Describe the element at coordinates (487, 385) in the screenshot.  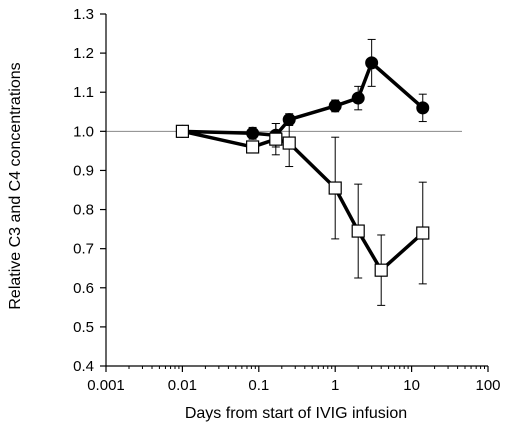
I see `x-tick-label: 100` at that location.